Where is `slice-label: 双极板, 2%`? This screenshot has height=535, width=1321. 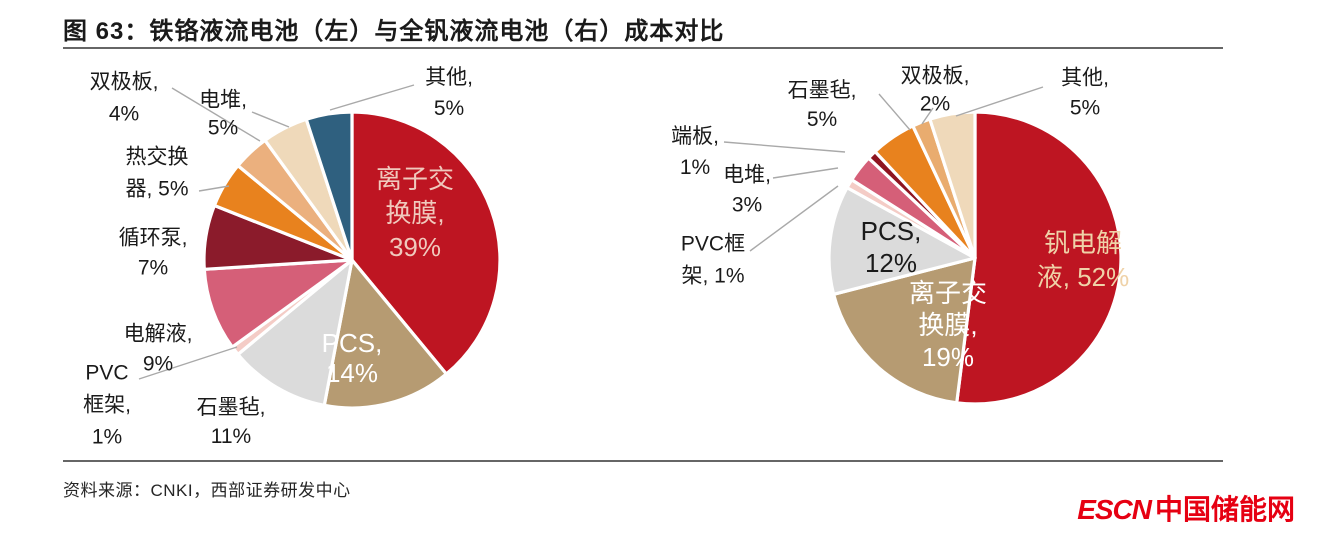 slice-label: 双极板, 2% is located at coordinates (935, 90).